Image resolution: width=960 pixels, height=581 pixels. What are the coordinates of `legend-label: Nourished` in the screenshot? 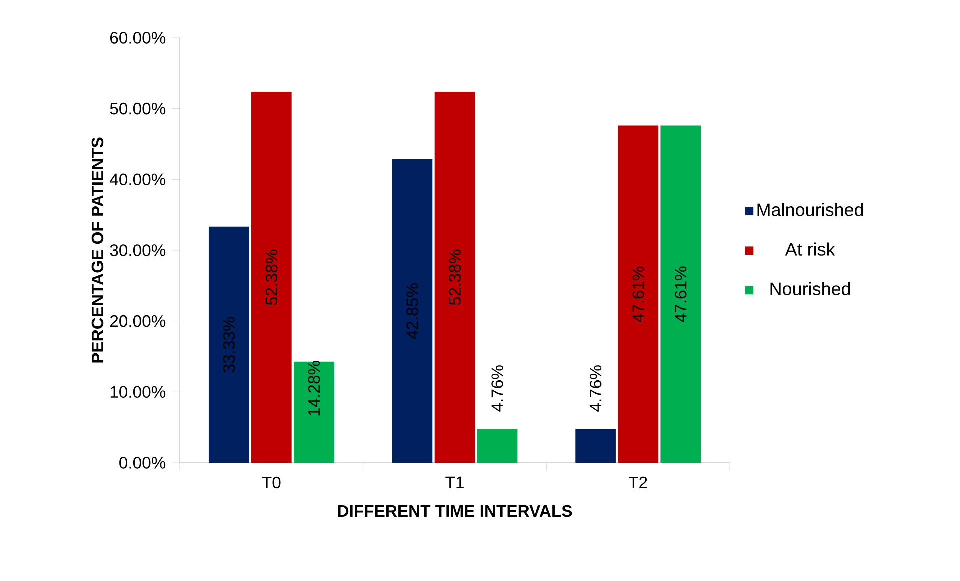 It's located at (810, 289).